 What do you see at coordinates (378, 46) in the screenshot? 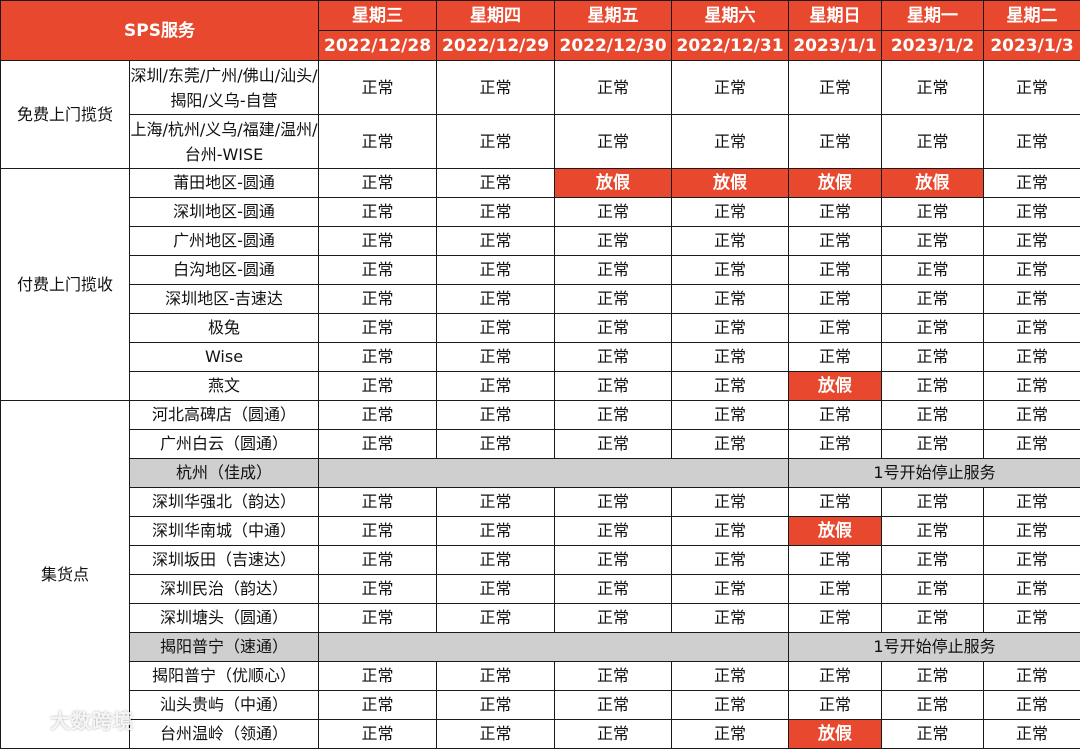
I see `date-header: 2022/12/28` at bounding box center [378, 46].